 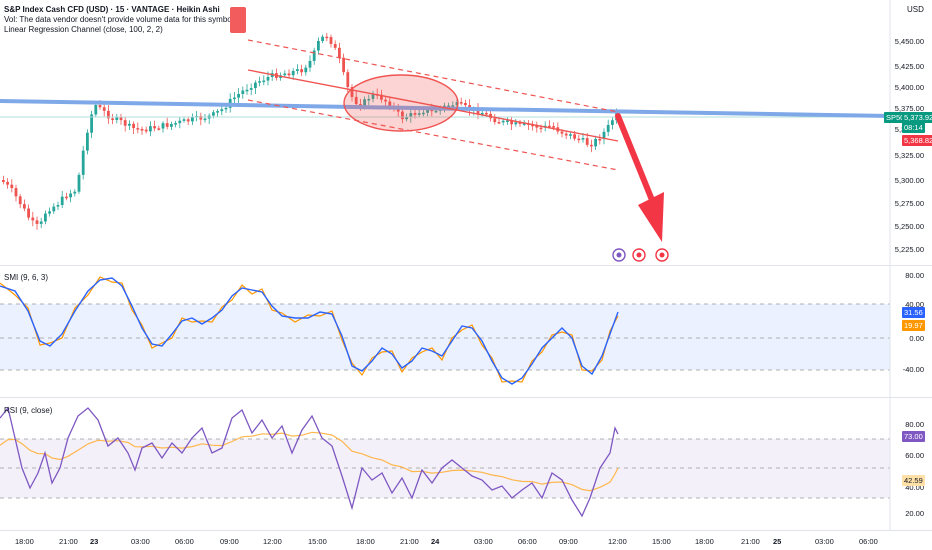 I want to click on rsi-line, so click(x=309, y=462).